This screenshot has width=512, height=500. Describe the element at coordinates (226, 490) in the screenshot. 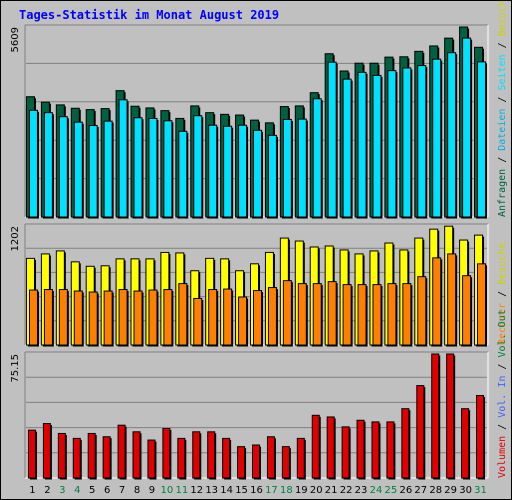

I see `x-tick-label: 14` at that location.